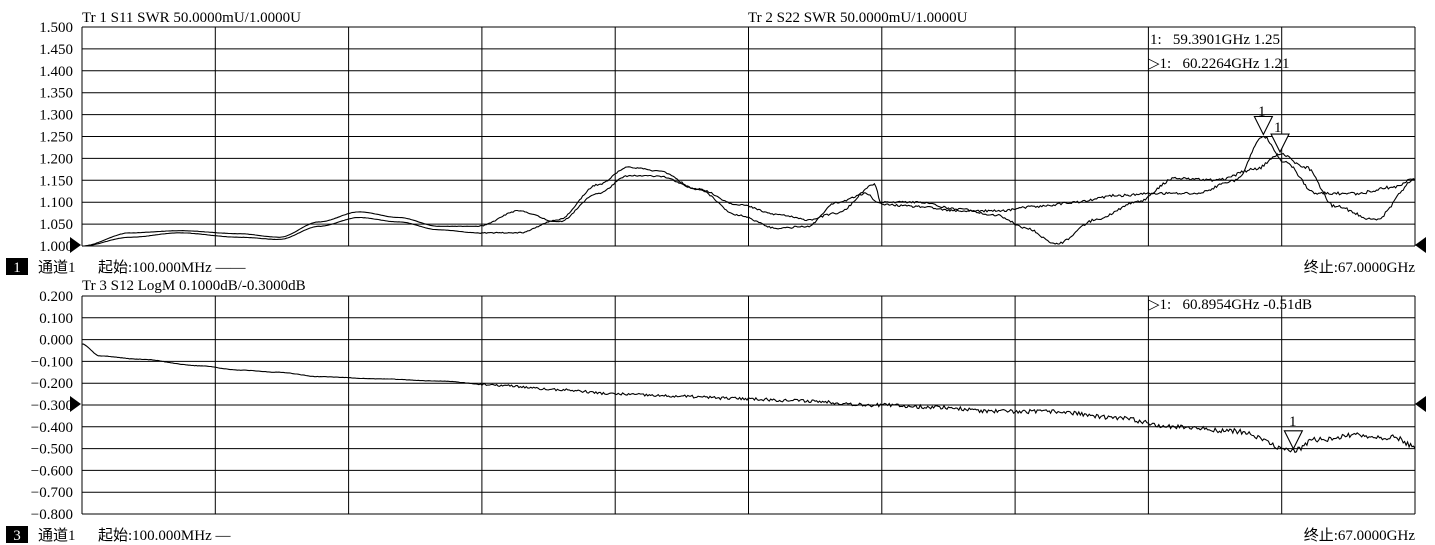  What do you see at coordinates (52, 450) in the screenshot?
I see `y-tick-label: −0.500` at bounding box center [52, 450].